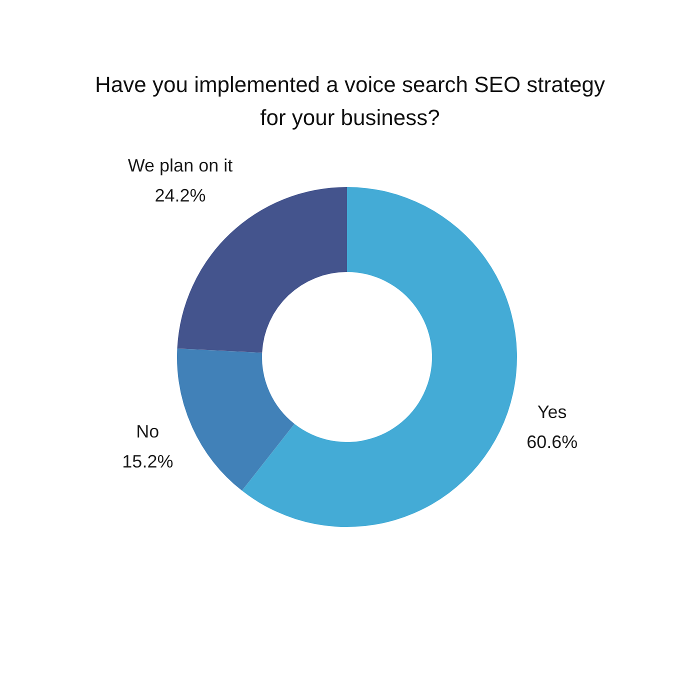 The image size is (700, 700). What do you see at coordinates (148, 432) in the screenshot?
I see `slice-label: No` at bounding box center [148, 432].